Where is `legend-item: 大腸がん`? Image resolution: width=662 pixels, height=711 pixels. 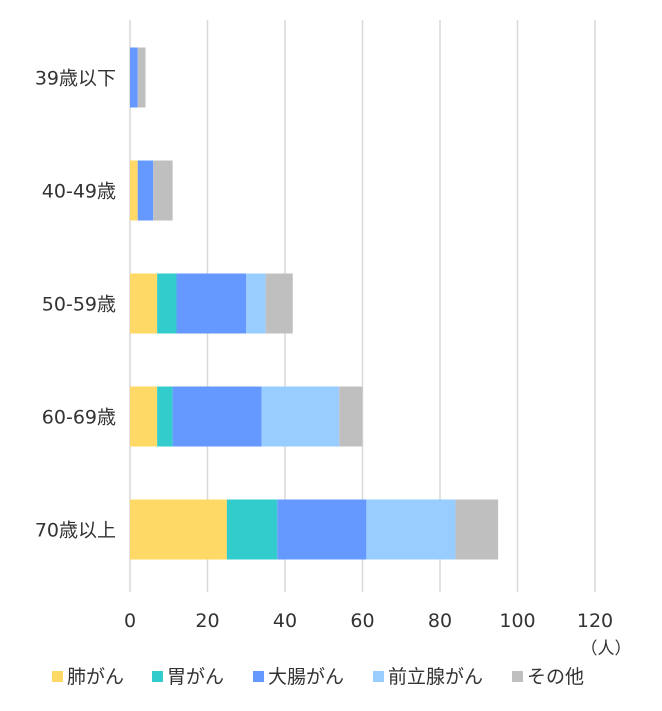
legend-item: 大腸がん is located at coordinates (298, 677).